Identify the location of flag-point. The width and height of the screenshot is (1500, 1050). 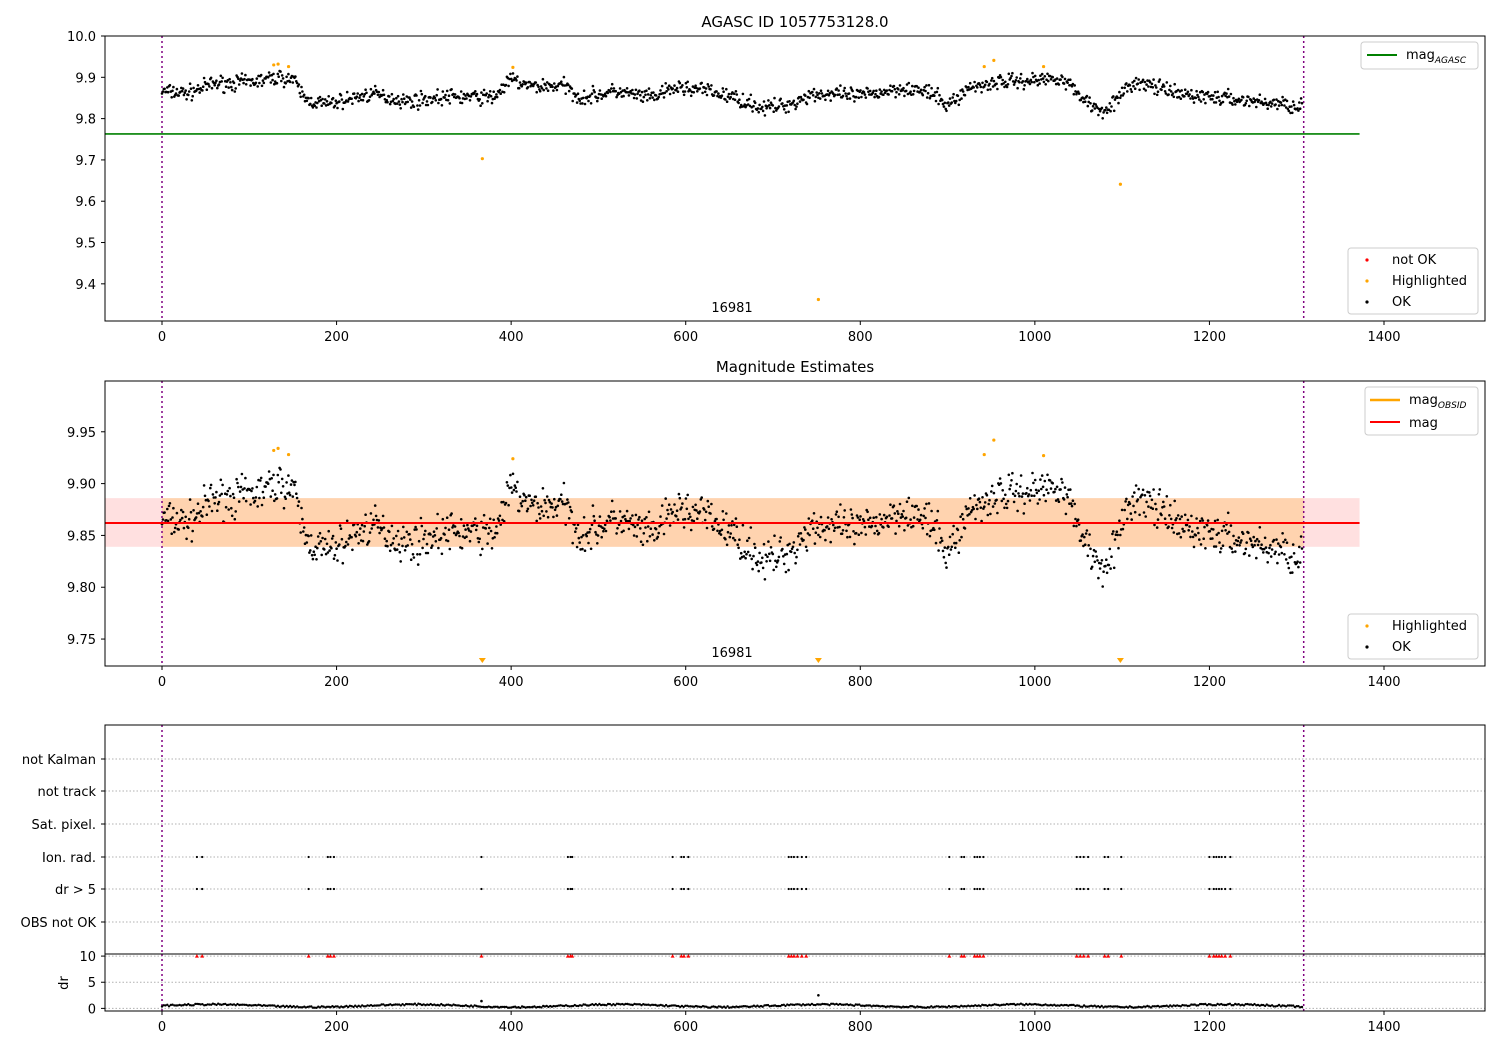
(788, 857).